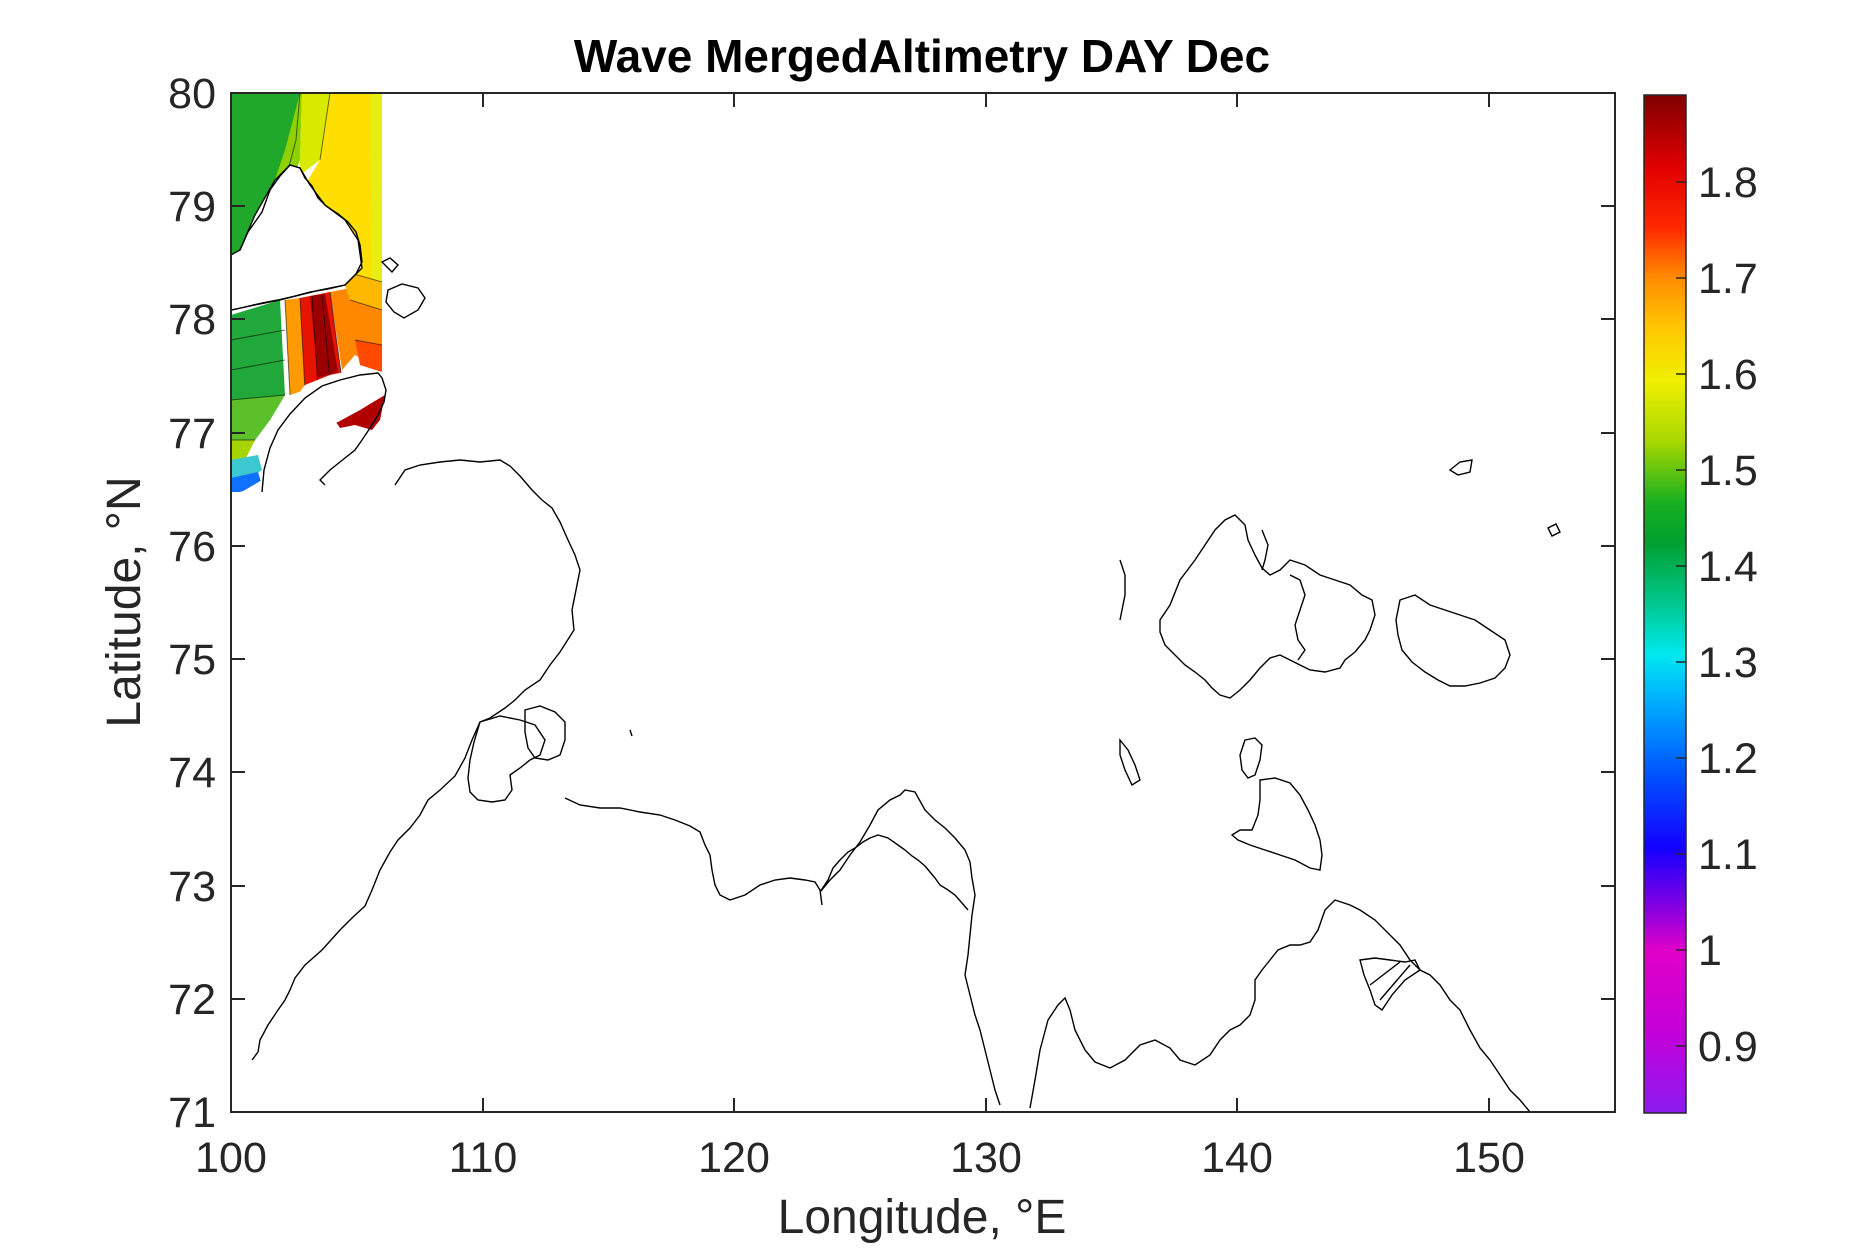 The height and width of the screenshot is (1250, 1875). What do you see at coordinates (192, 603) in the screenshot?
I see `y-tick-labels: 71 72 73 74 75 76 77 78 79 80` at bounding box center [192, 603].